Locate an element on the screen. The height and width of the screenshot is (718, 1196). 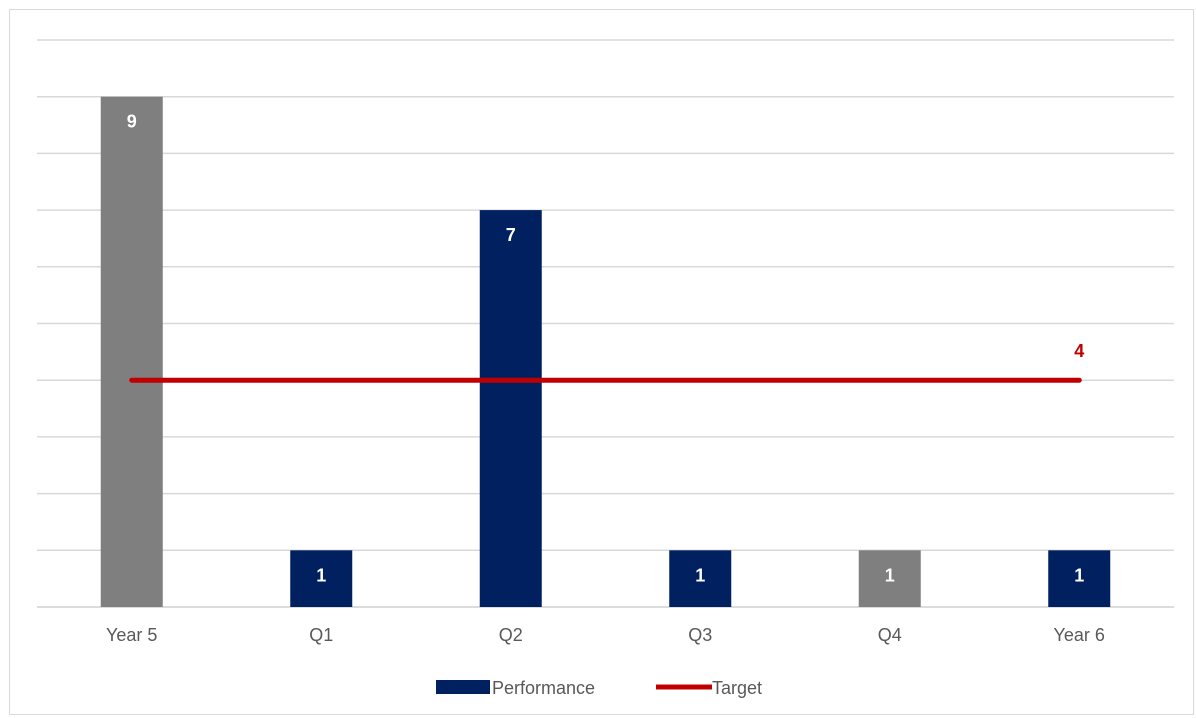
x-tick-label: Q2 is located at coordinates (511, 635).